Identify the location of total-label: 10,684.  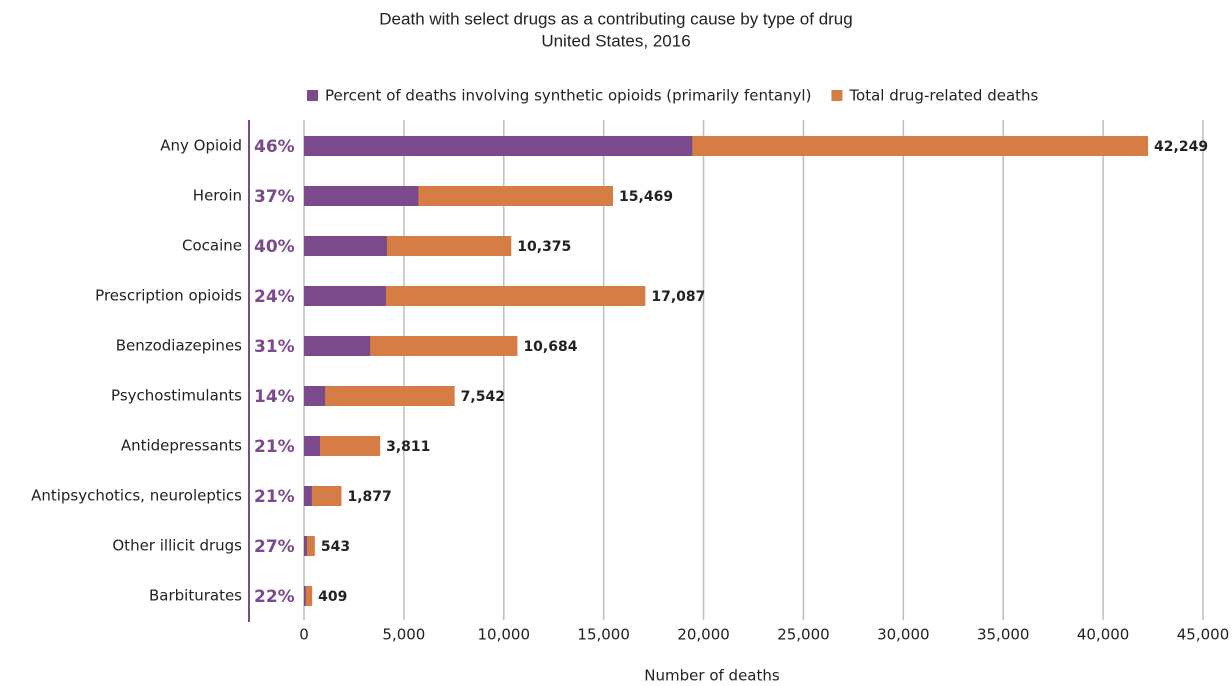
(550, 347).